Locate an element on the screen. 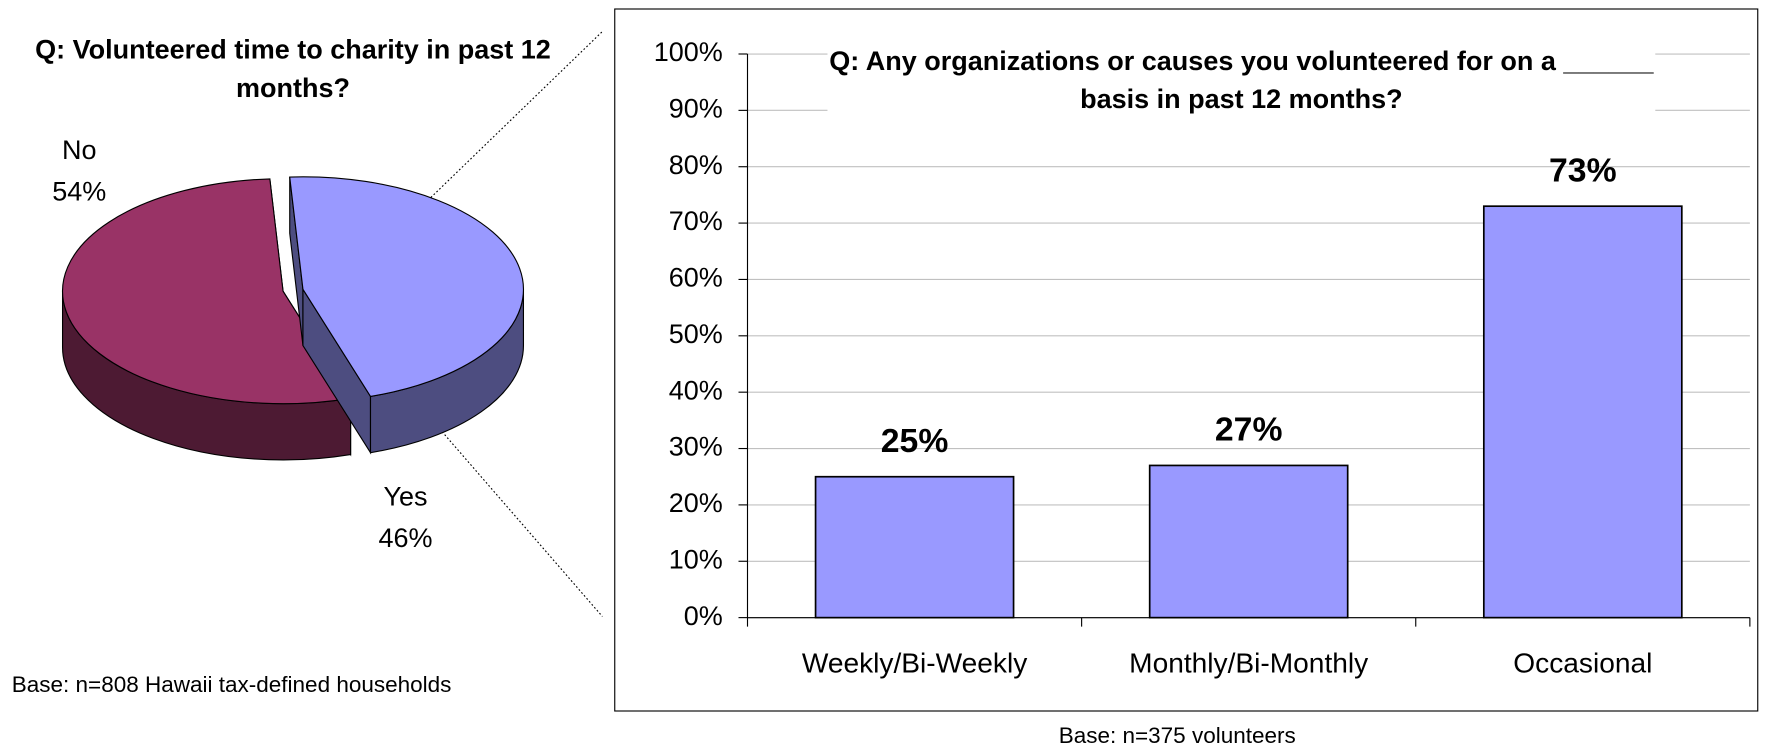 This screenshot has height=752, width=1765. y-tick-label: 80% is located at coordinates (696, 165).